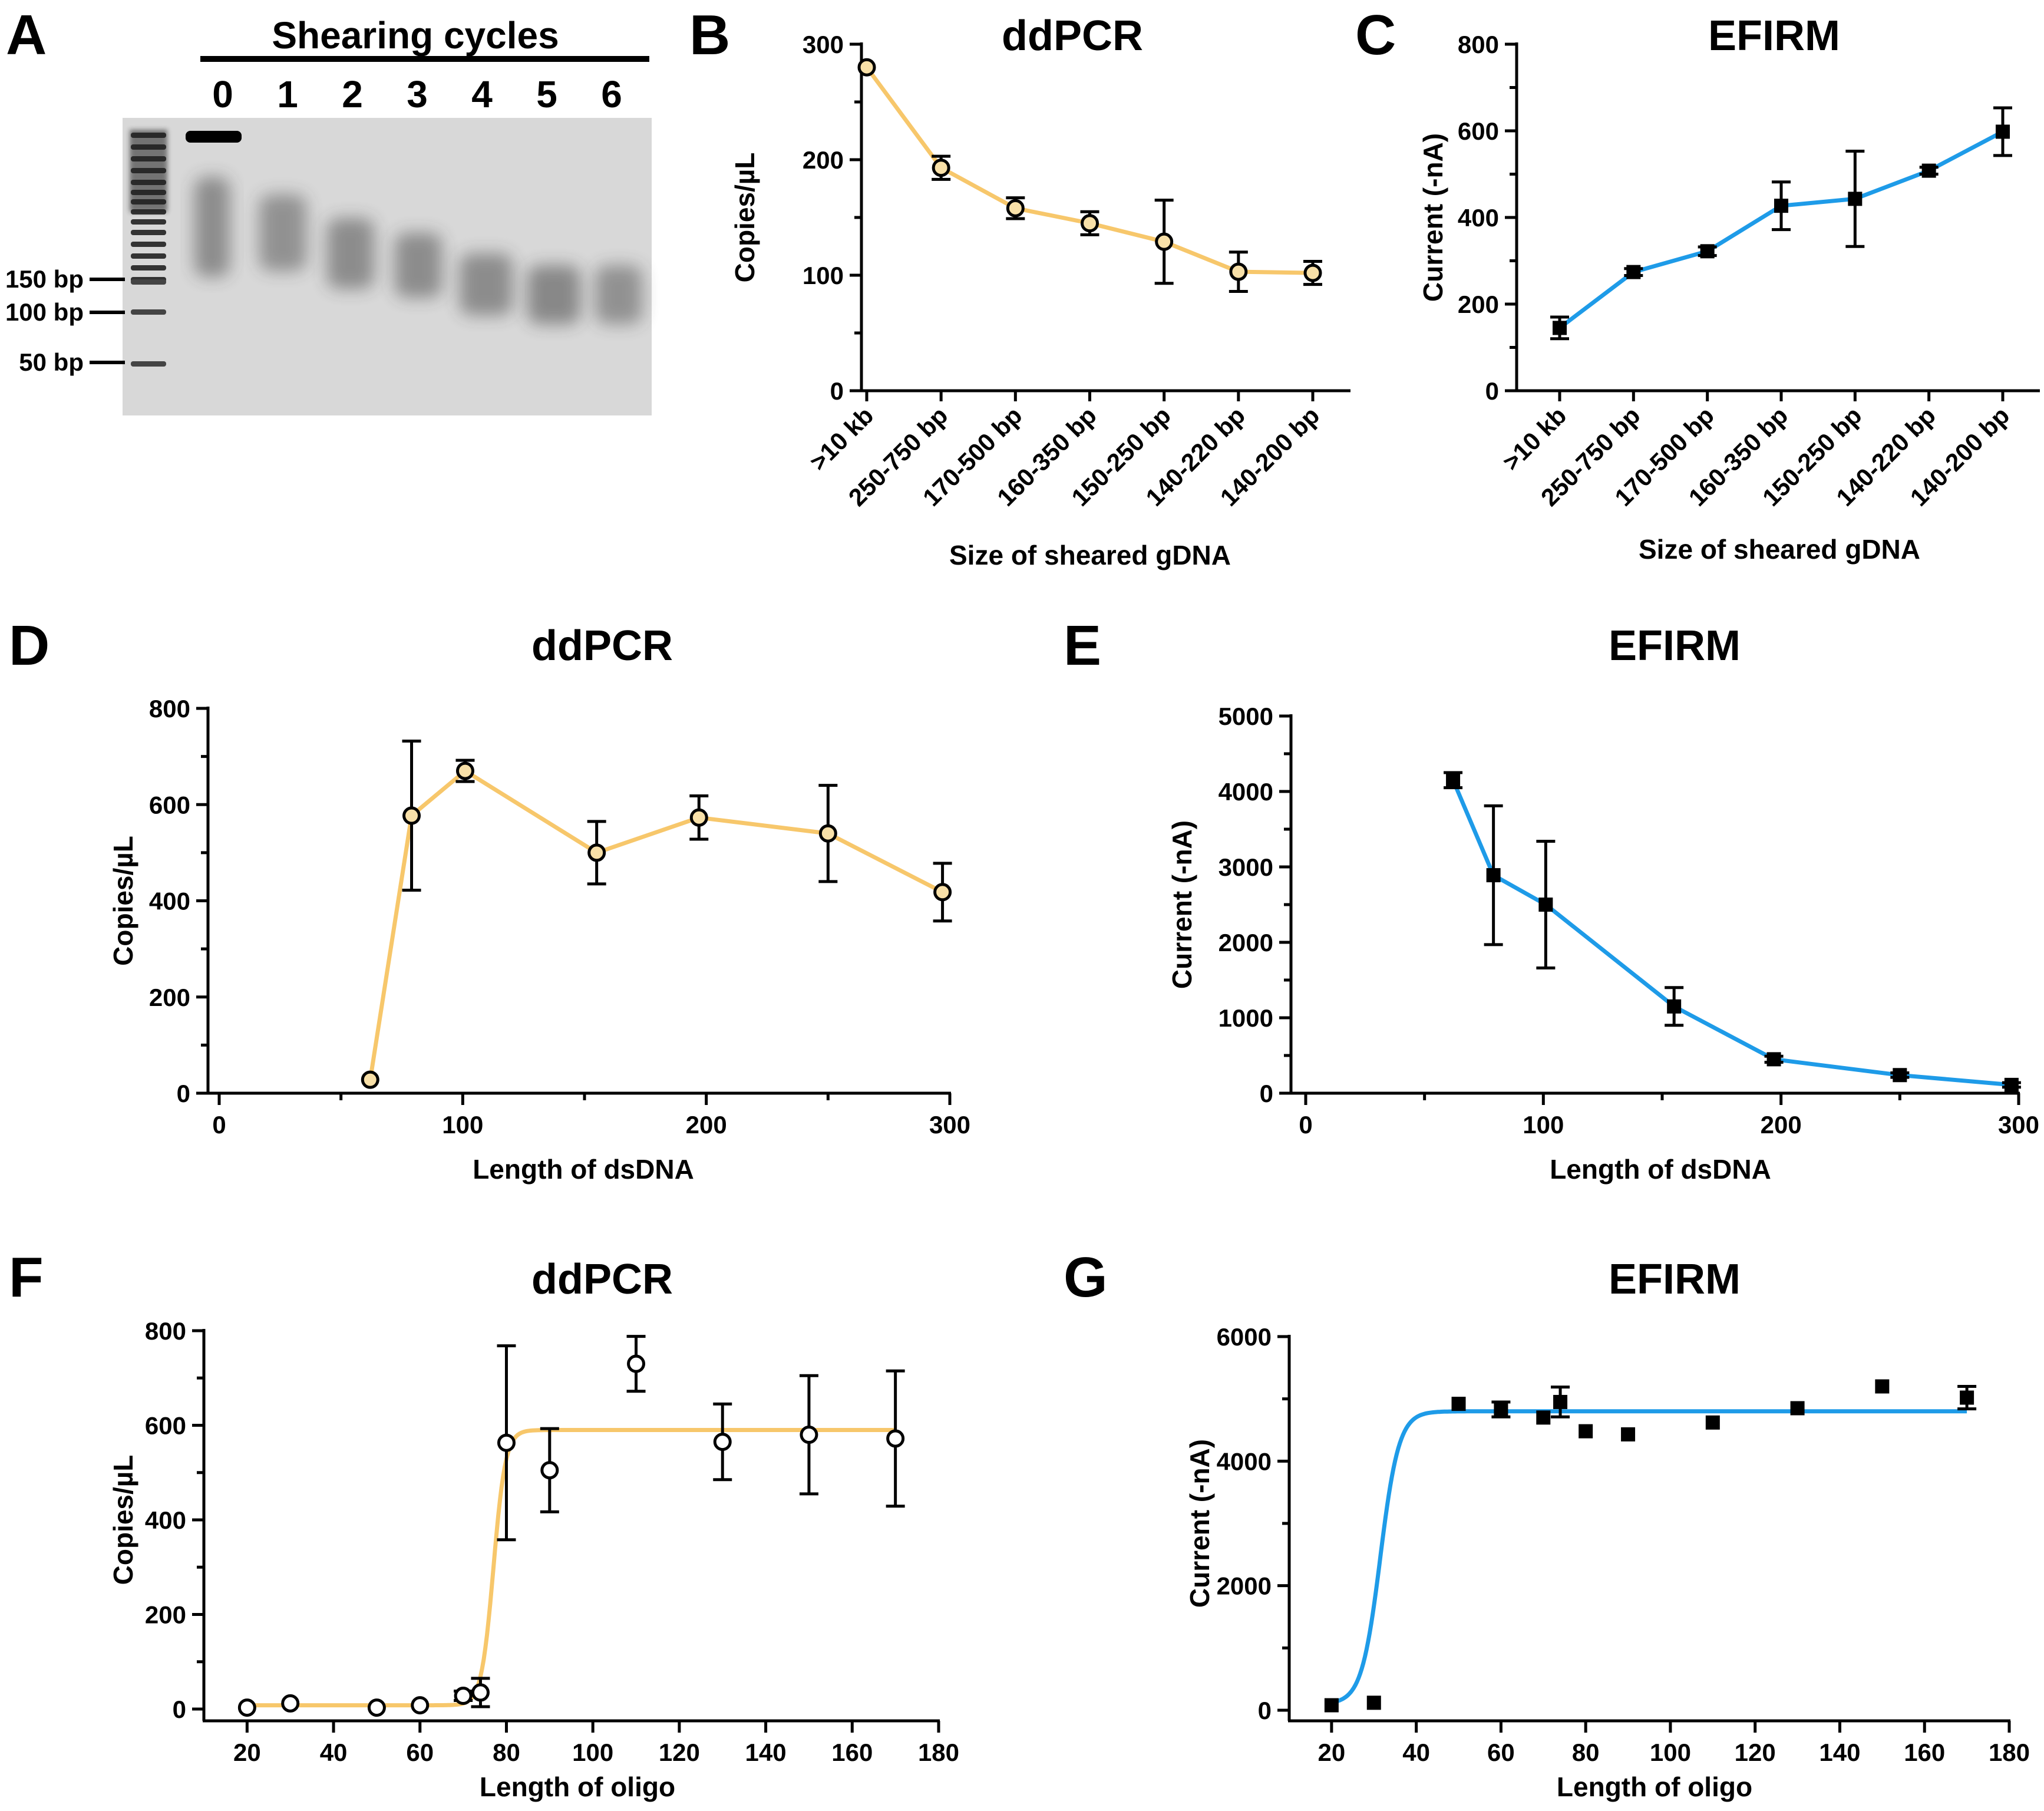 The width and height of the screenshot is (2044, 1811). I want to click on gel-lane-label: 5, so click(546, 95).